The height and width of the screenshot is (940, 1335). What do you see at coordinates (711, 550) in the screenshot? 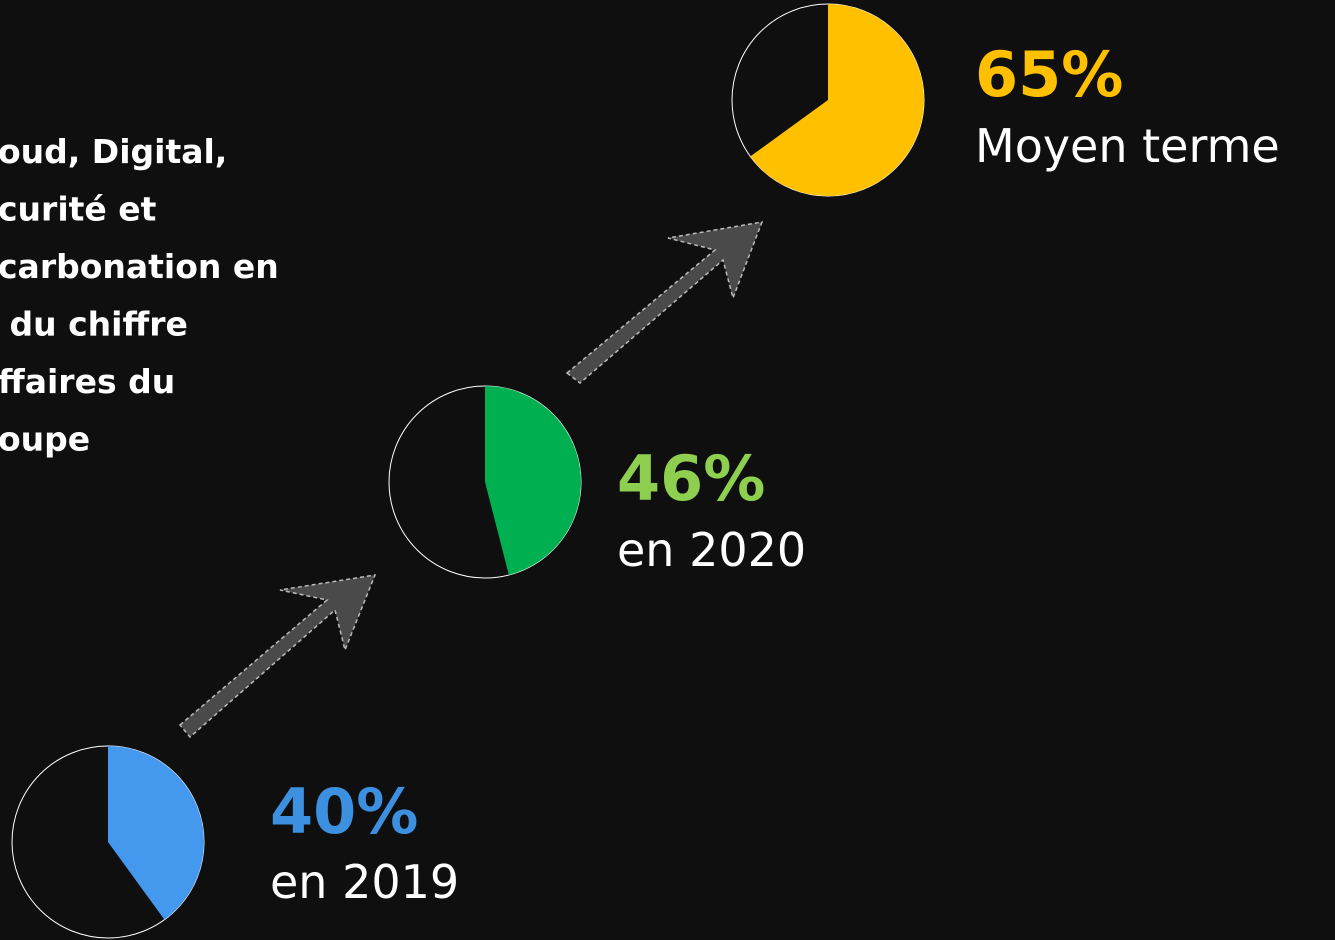
I see `caption: en 2020` at bounding box center [711, 550].